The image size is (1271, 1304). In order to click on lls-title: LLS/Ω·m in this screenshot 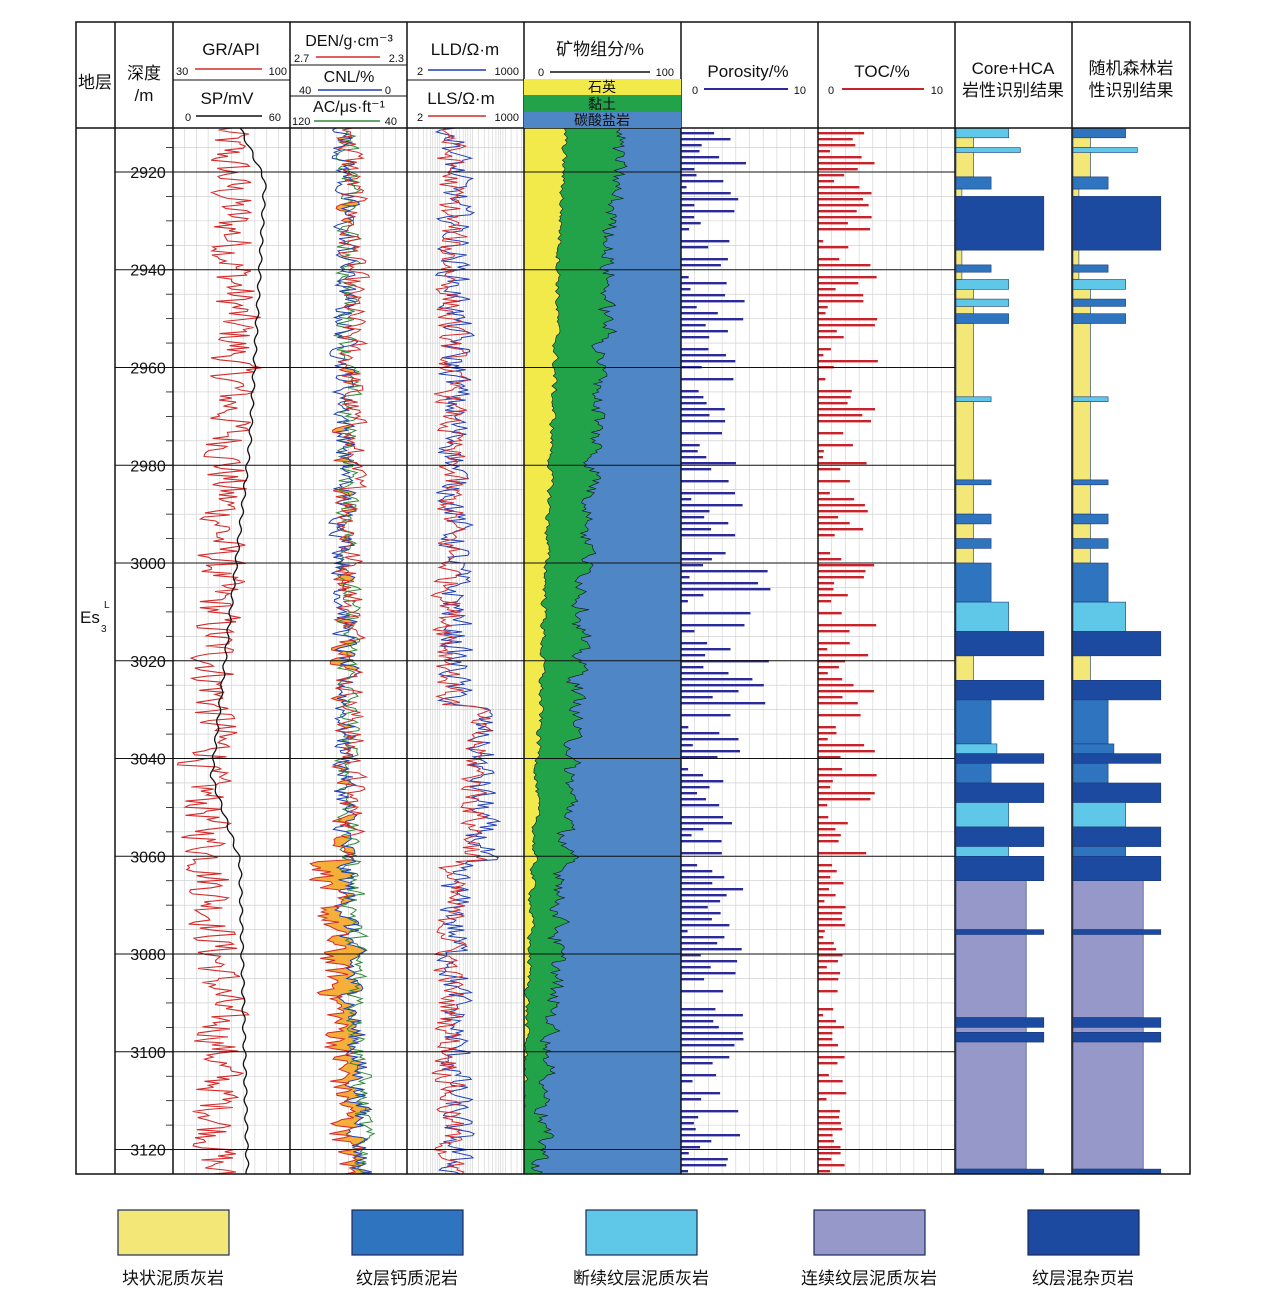, I will do `click(461, 98)`.